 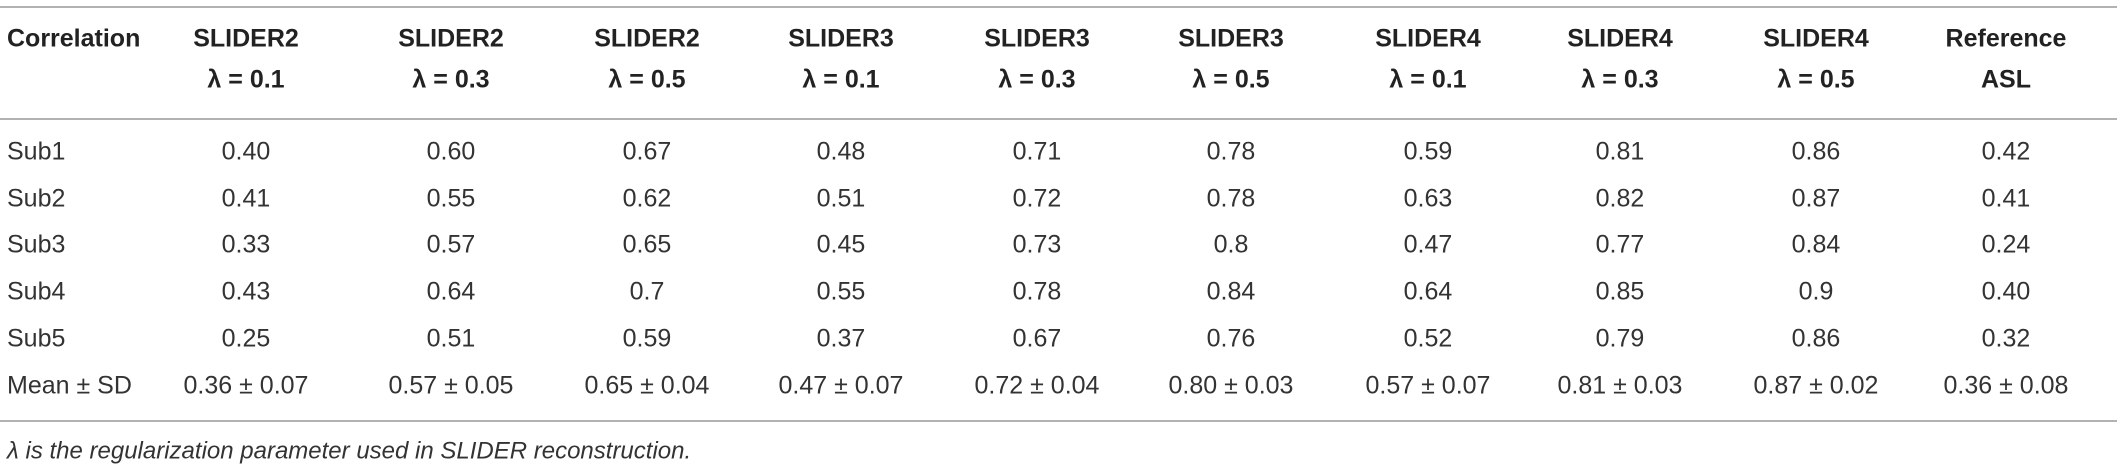 What do you see at coordinates (1816, 199) in the screenshot?
I see `cell: 0.87` at bounding box center [1816, 199].